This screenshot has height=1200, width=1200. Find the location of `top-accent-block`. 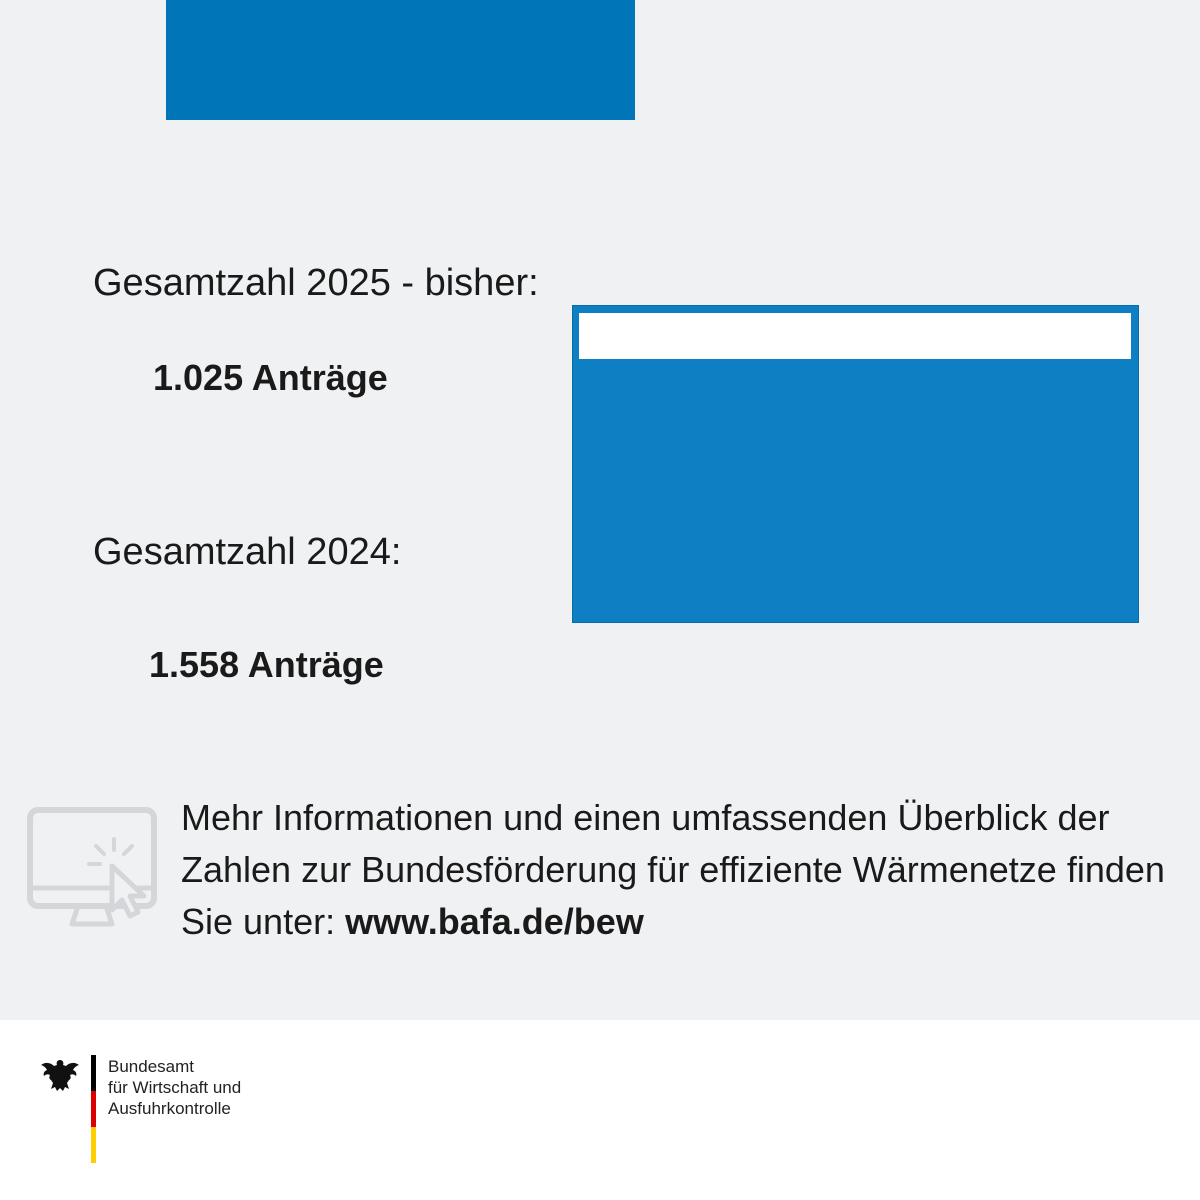

top-accent-block is located at coordinates (400, 60).